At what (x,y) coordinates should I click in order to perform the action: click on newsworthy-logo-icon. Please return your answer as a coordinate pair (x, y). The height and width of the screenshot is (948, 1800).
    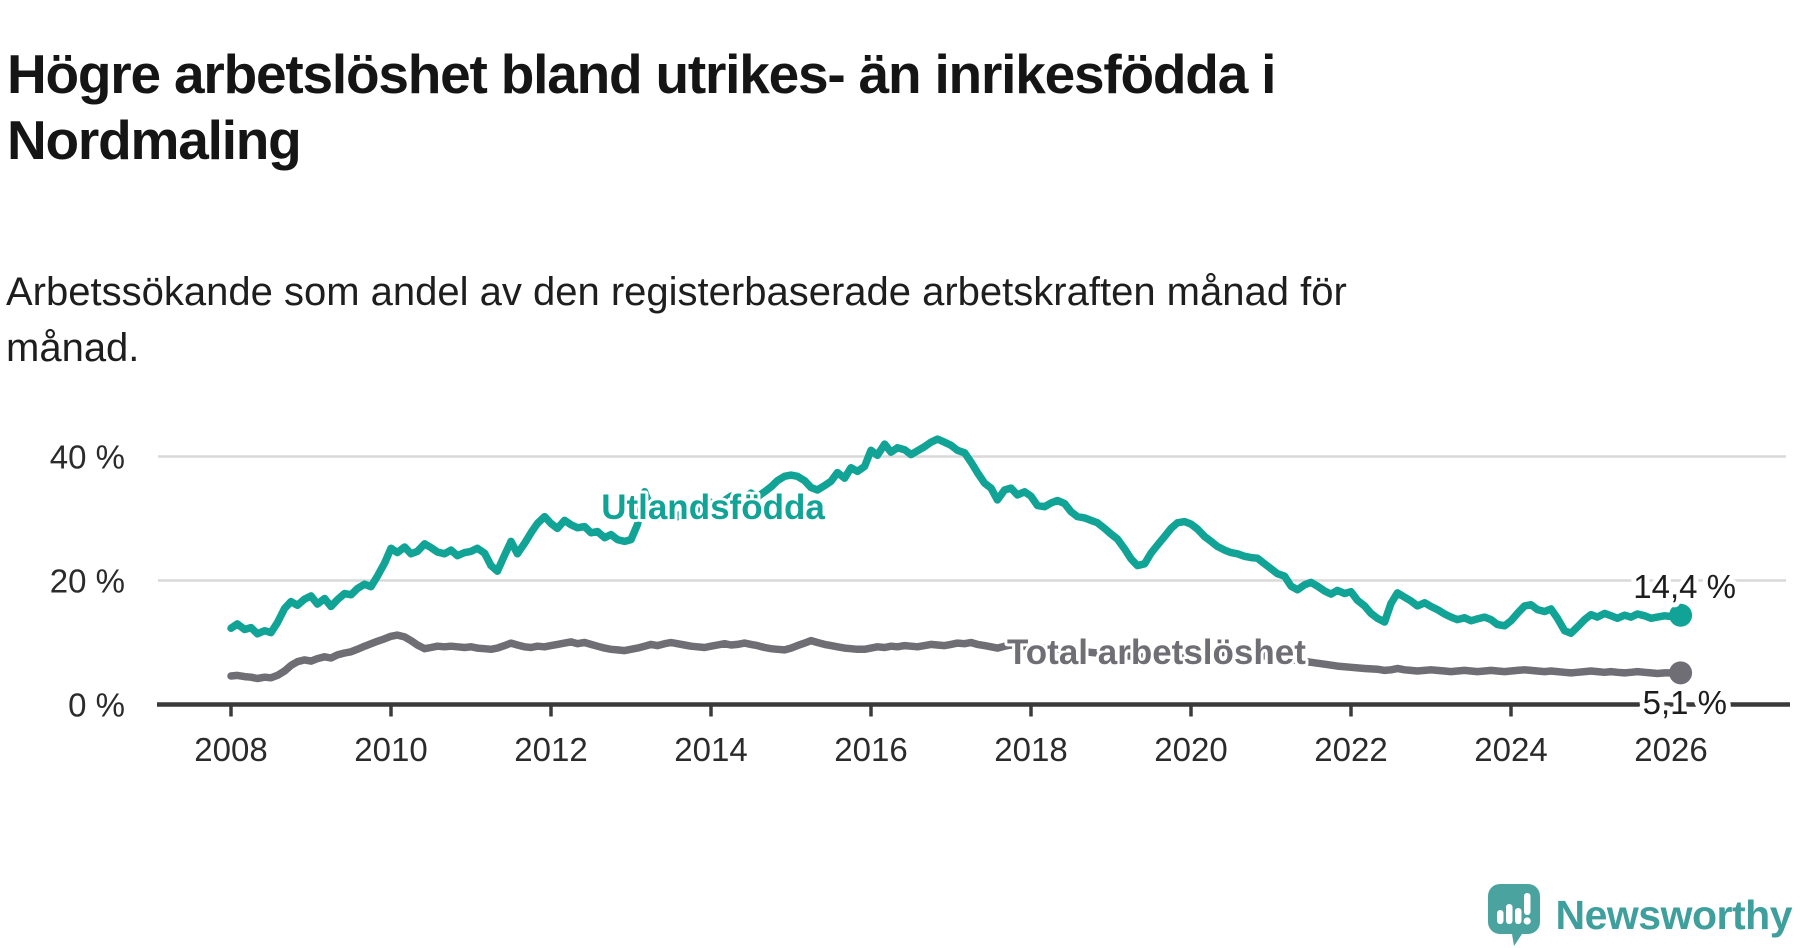
    Looking at the image, I should click on (1513, 915).